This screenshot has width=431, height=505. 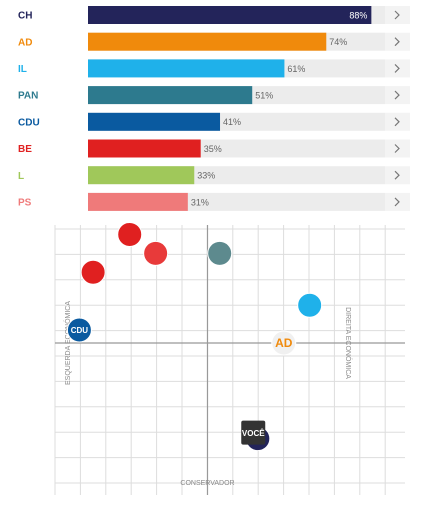 What do you see at coordinates (264, 95) in the screenshot?
I see `value-label: 51%` at bounding box center [264, 95].